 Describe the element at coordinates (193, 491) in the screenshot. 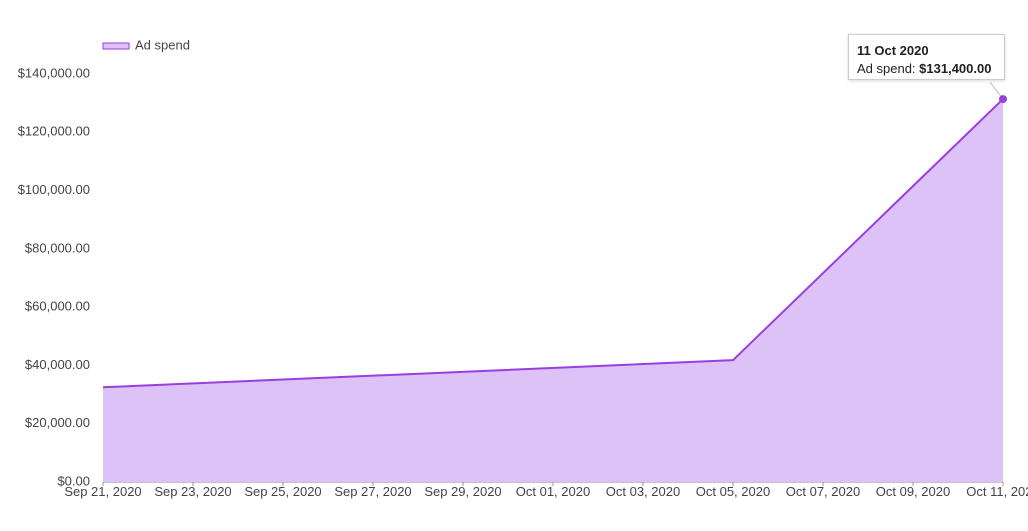

I see `x-tick-label: Sep 23, 2020` at that location.